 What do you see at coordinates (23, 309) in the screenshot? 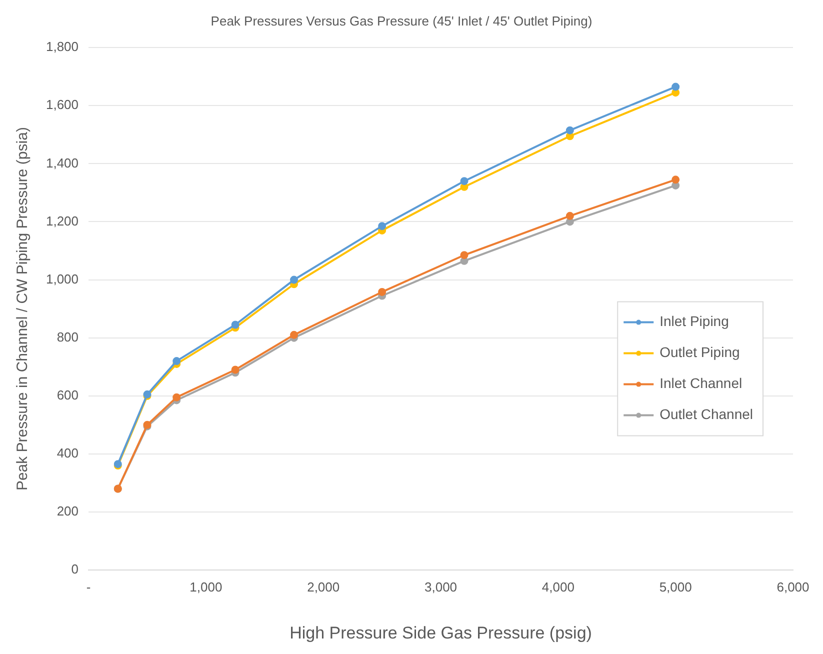
I see `y-axis-title: Peak Pressure in Channel / CW Piping Pressure (psia)` at bounding box center [23, 309].